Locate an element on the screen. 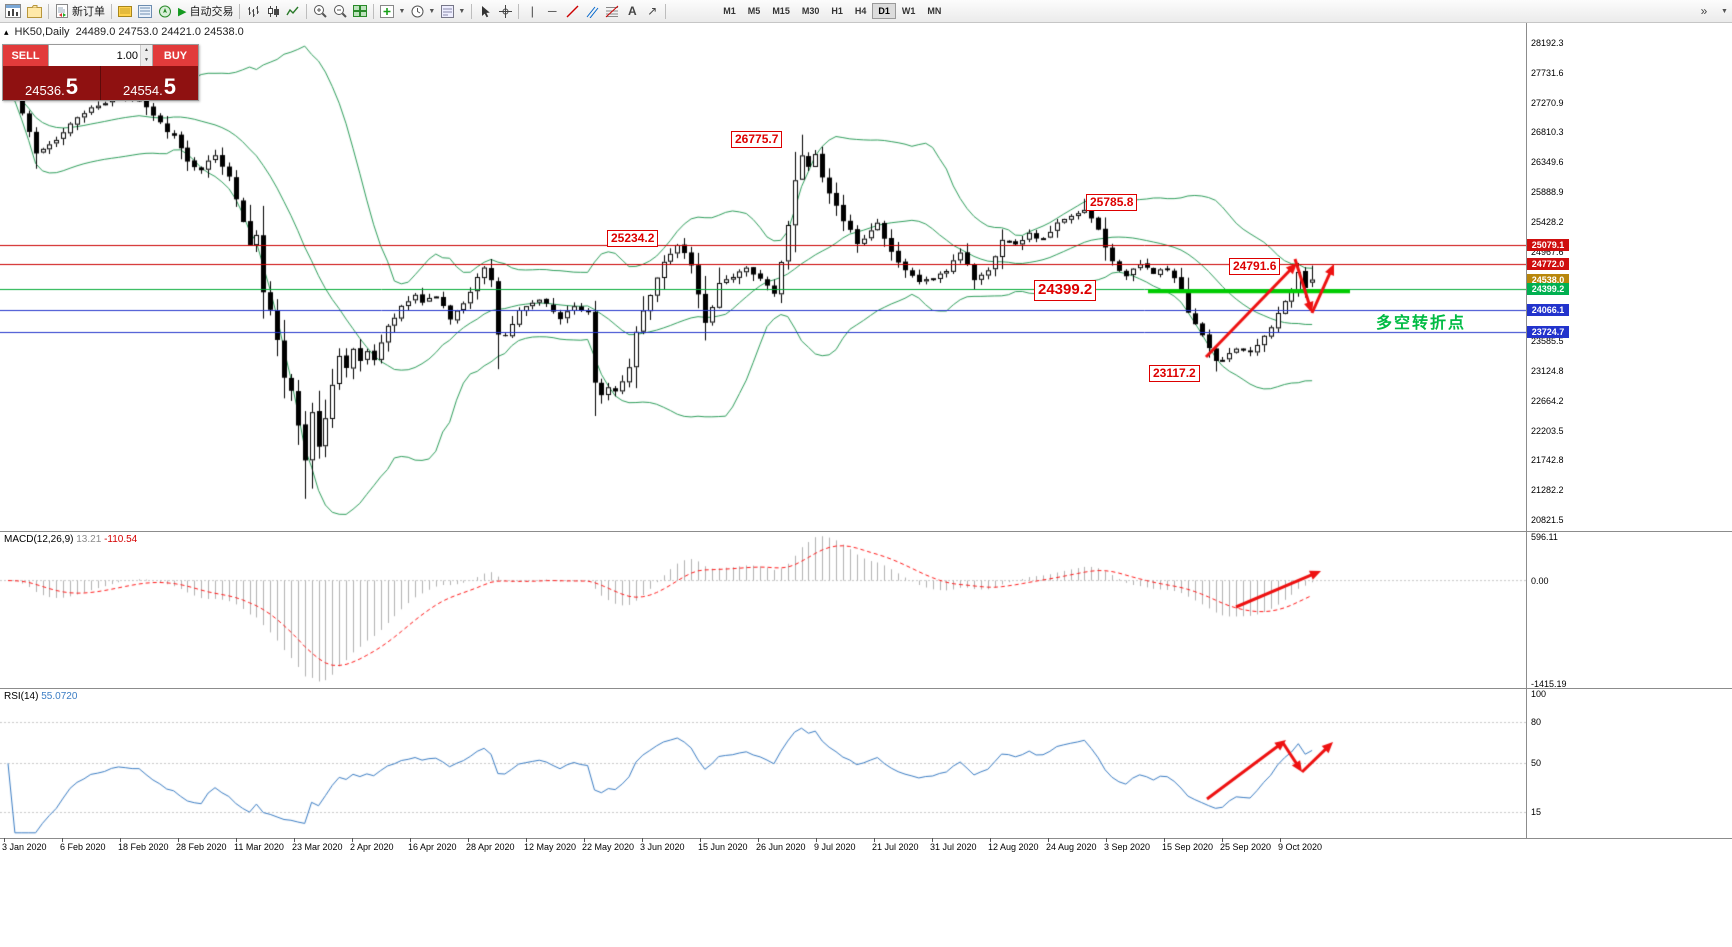 The image size is (1732, 947). history-center-button is located at coordinates (125, 11).